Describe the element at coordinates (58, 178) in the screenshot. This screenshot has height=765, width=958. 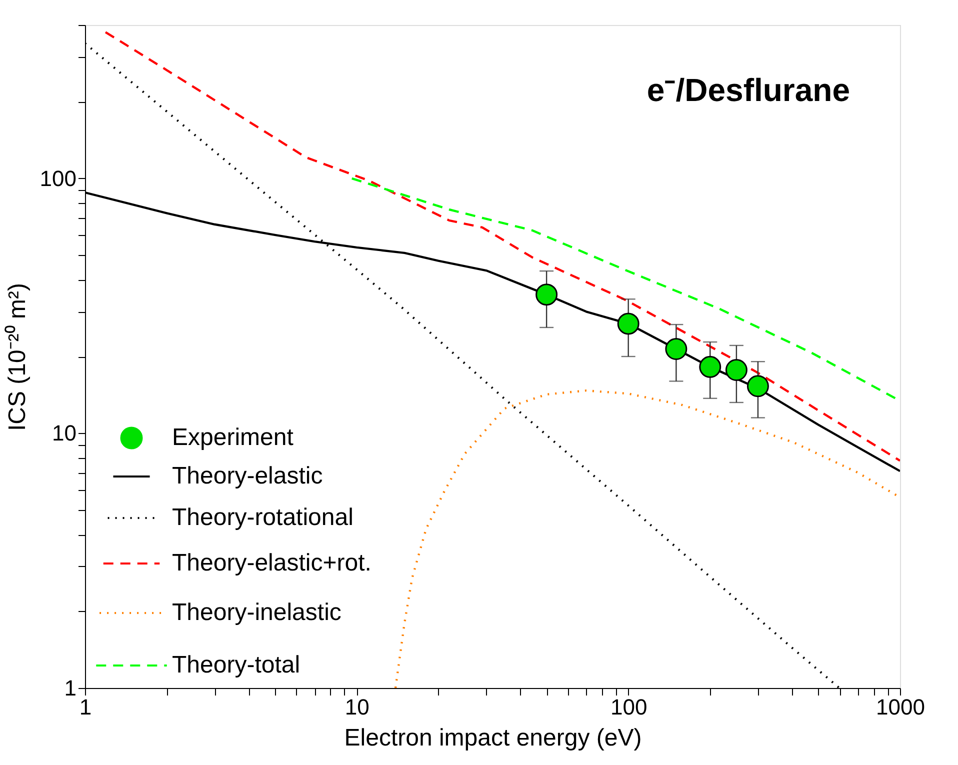
I see `y-tick-label: 100` at that location.